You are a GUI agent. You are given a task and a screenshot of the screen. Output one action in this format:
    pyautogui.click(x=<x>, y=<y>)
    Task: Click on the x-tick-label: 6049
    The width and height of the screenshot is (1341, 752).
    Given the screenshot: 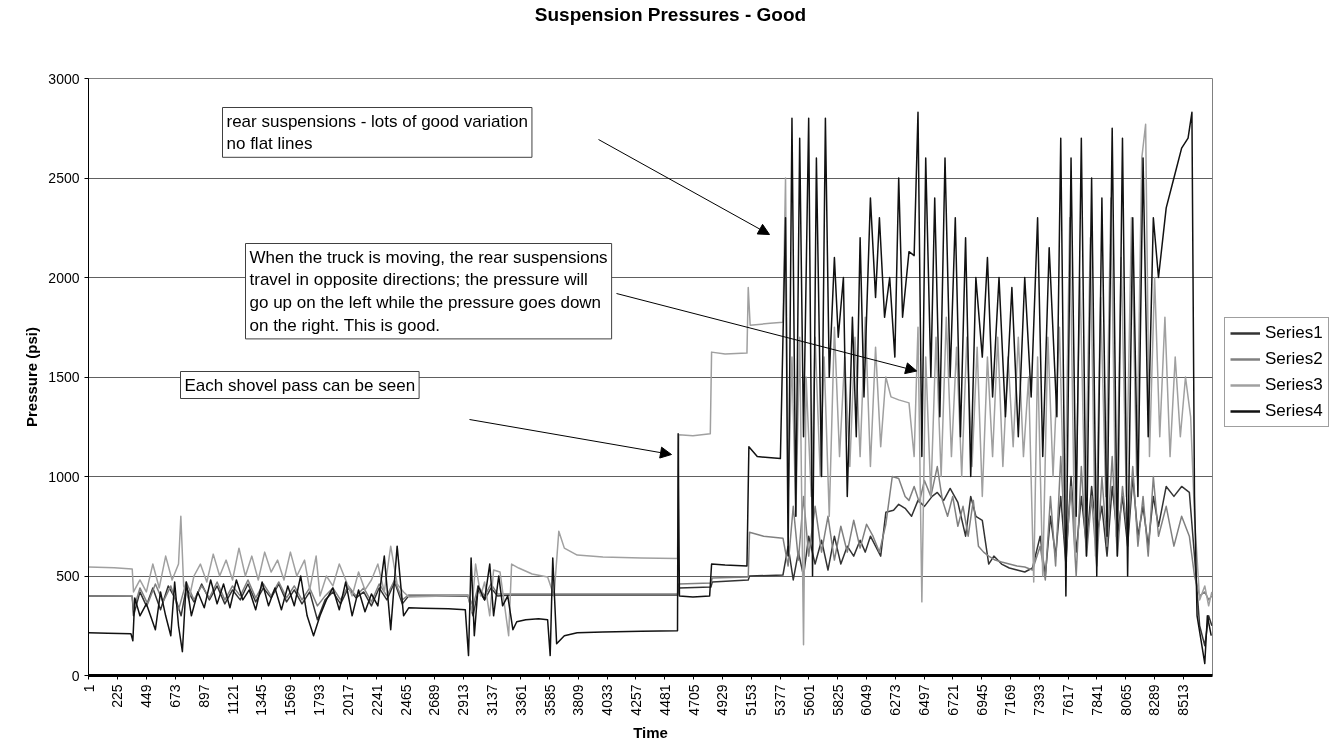 What is the action you would take?
    pyautogui.click(x=866, y=700)
    